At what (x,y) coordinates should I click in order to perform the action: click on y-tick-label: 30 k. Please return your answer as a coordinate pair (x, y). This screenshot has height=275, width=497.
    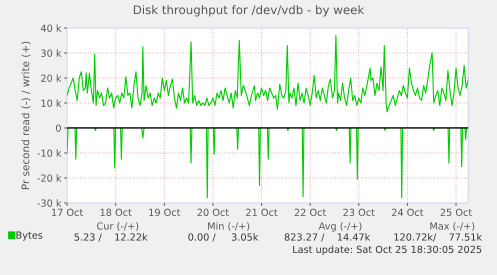
    Looking at the image, I should click on (51, 53).